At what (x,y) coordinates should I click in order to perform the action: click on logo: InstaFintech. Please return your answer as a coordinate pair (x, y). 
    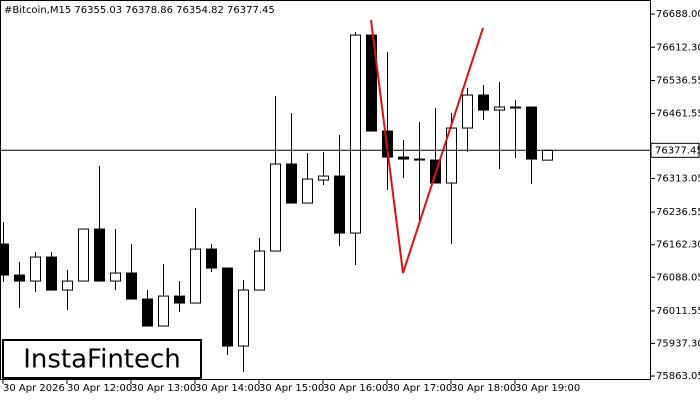
    Looking at the image, I should click on (102, 360).